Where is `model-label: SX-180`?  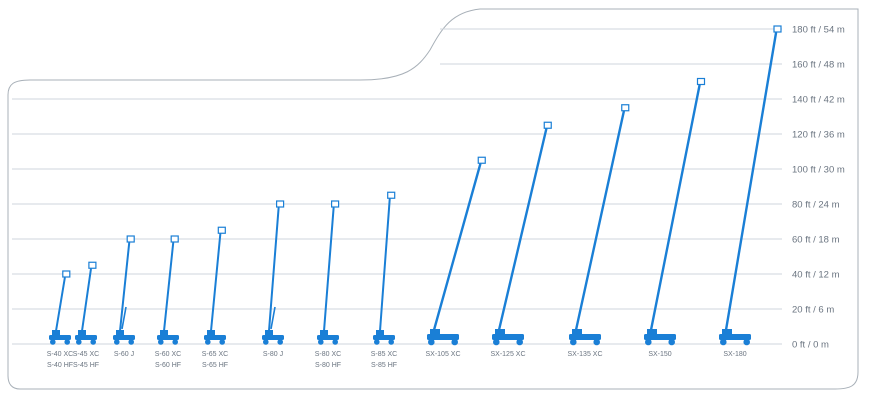
model-label: SX-180 is located at coordinates (734, 354).